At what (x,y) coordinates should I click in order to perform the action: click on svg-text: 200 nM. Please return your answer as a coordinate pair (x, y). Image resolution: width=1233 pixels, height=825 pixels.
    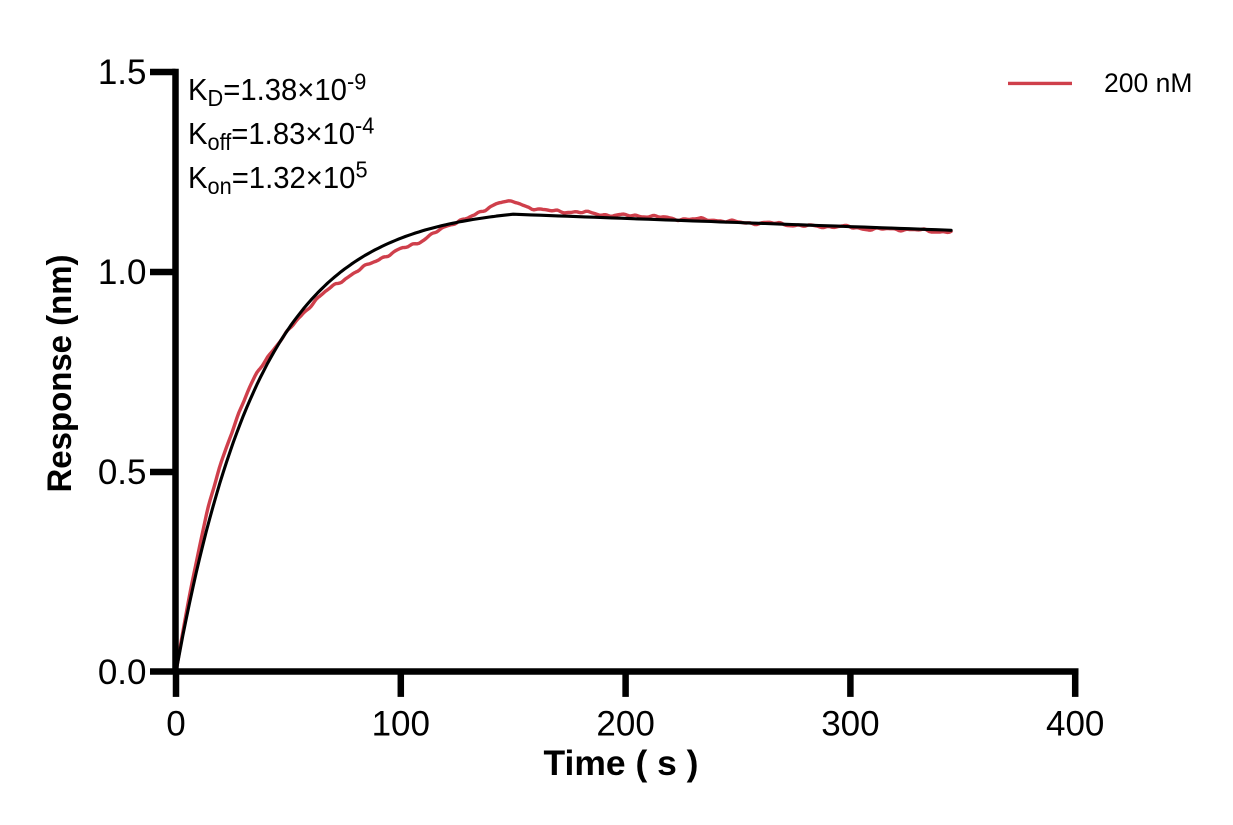
    Looking at the image, I should click on (1148, 83).